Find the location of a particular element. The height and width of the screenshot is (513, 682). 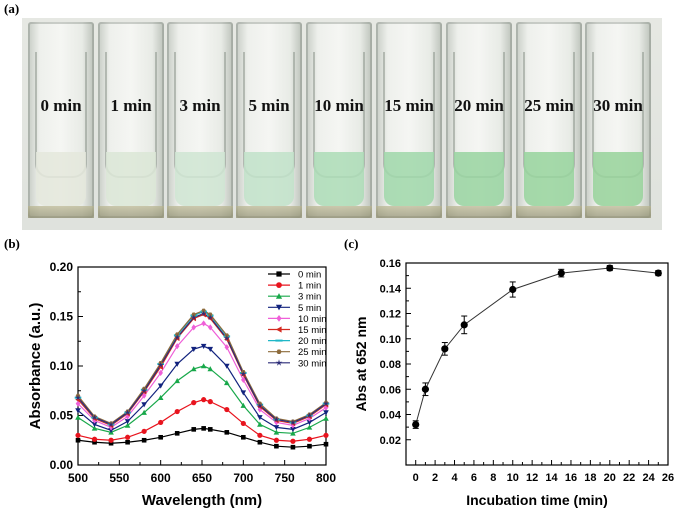

x-tick-label: 24 is located at coordinates (648, 478).